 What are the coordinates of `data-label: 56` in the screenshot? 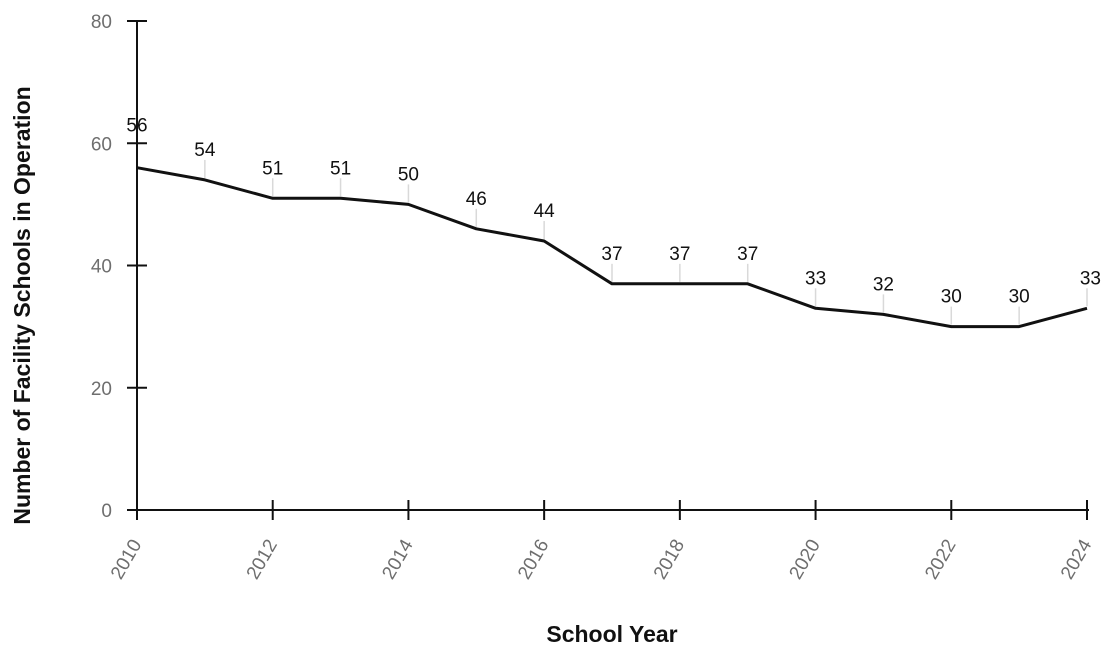 It's located at (136, 126).